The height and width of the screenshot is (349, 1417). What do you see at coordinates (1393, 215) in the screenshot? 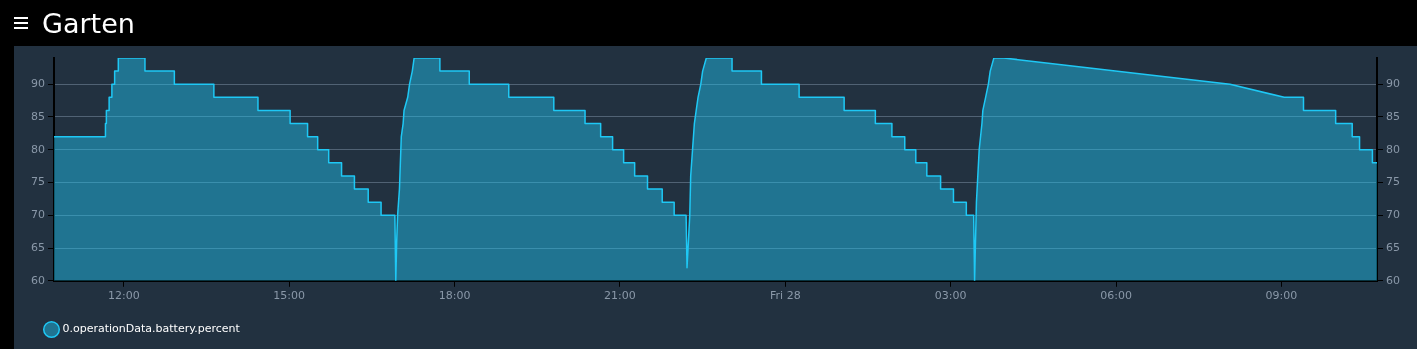
I see `y2-tick-label: 70` at bounding box center [1393, 215].